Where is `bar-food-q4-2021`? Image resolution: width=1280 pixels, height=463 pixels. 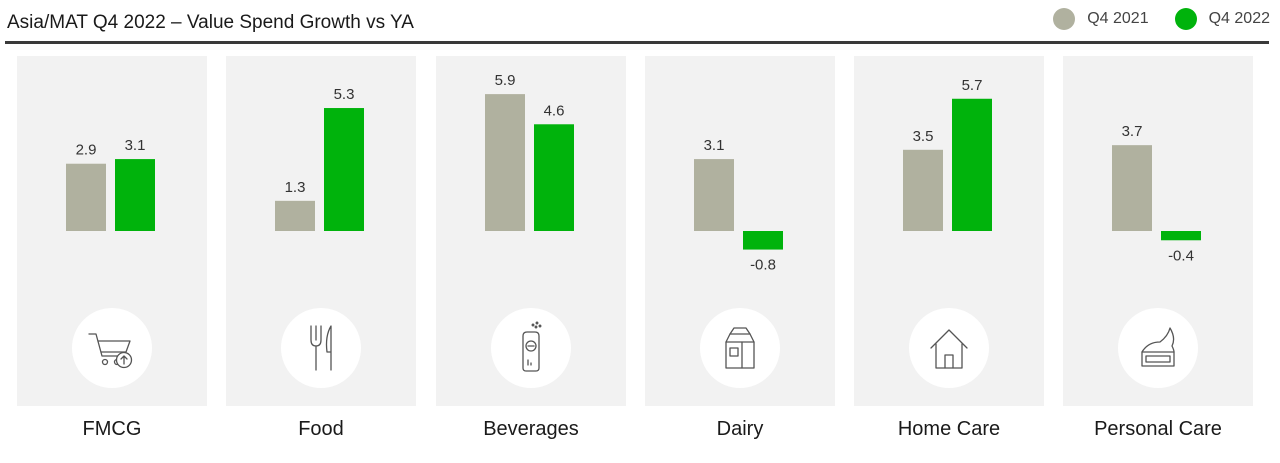 bar-food-q4-2021 is located at coordinates (295, 215).